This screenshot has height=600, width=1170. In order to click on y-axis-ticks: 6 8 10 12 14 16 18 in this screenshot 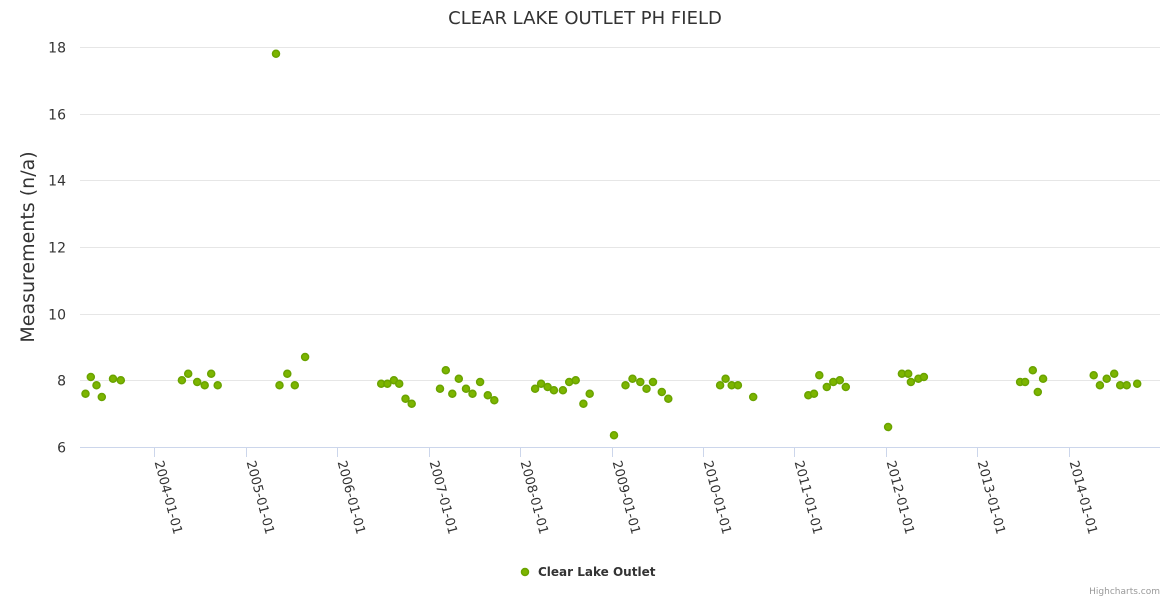, I will do `click(57, 249)`.